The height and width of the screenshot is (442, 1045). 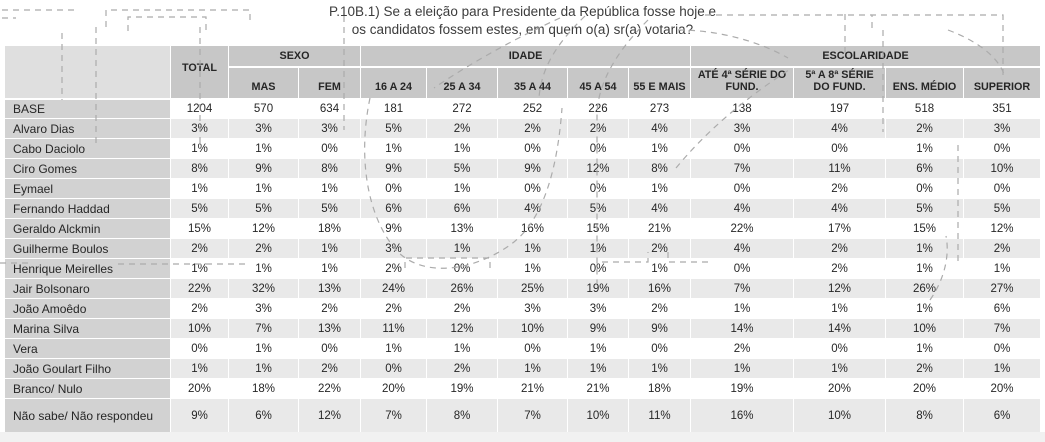 I want to click on table-row: João Amoêdo 2% 3% 2% 2% 2% 3% 3% 2% 1% 1% 1% 6%, so click(x=523, y=308).